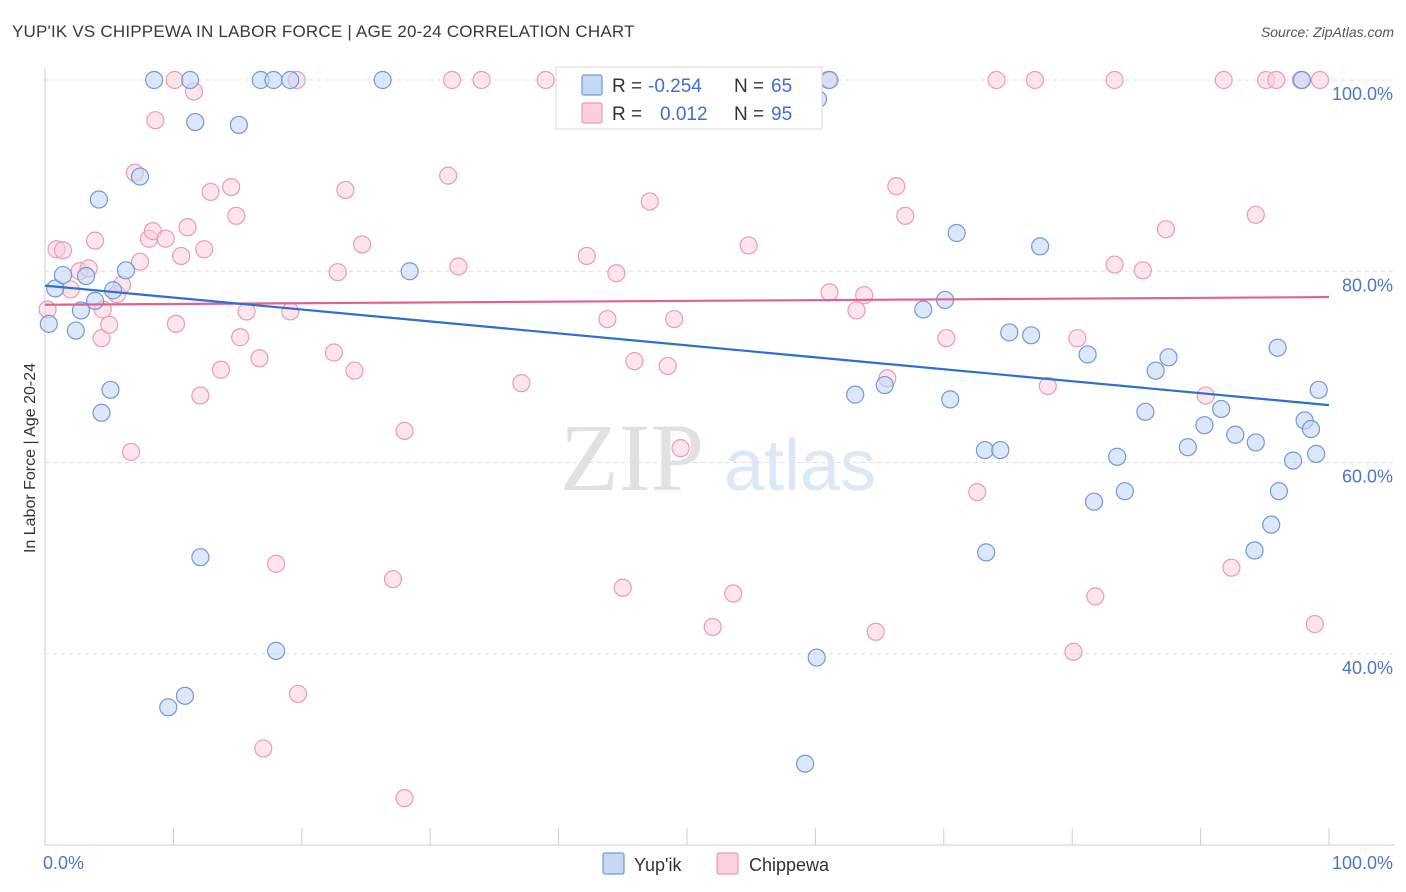 The image size is (1406, 892). What do you see at coordinates (627, 114) in the screenshot?
I see `legend-r-label-2: R =` at bounding box center [627, 114].